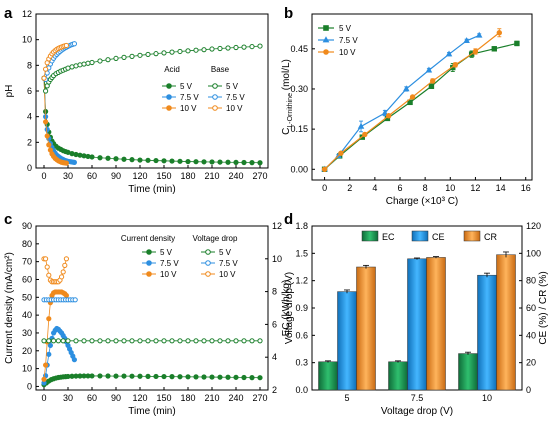  What do you see at coordinates (68, 398) in the screenshot?
I see `x-axis-c-tick-label: 30` at bounding box center [68, 398].